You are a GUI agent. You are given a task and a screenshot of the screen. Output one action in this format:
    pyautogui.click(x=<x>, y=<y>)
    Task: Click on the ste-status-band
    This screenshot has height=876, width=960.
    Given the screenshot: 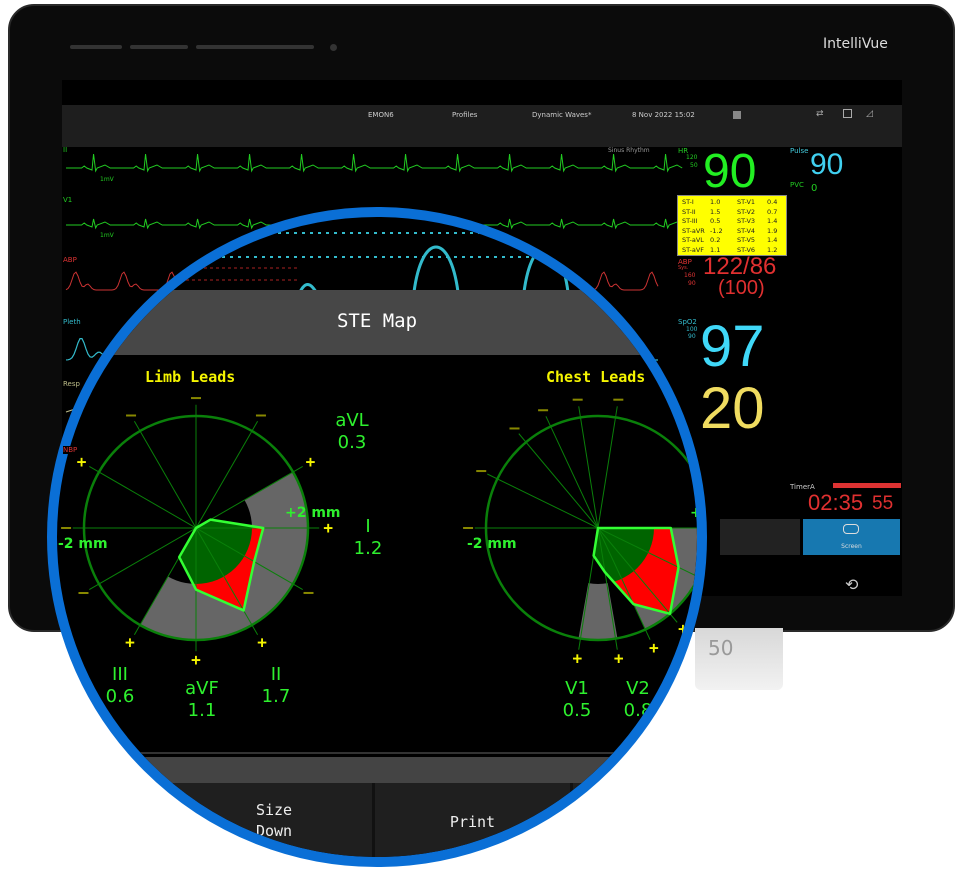 What is the action you would take?
    pyautogui.click(x=377, y=770)
    